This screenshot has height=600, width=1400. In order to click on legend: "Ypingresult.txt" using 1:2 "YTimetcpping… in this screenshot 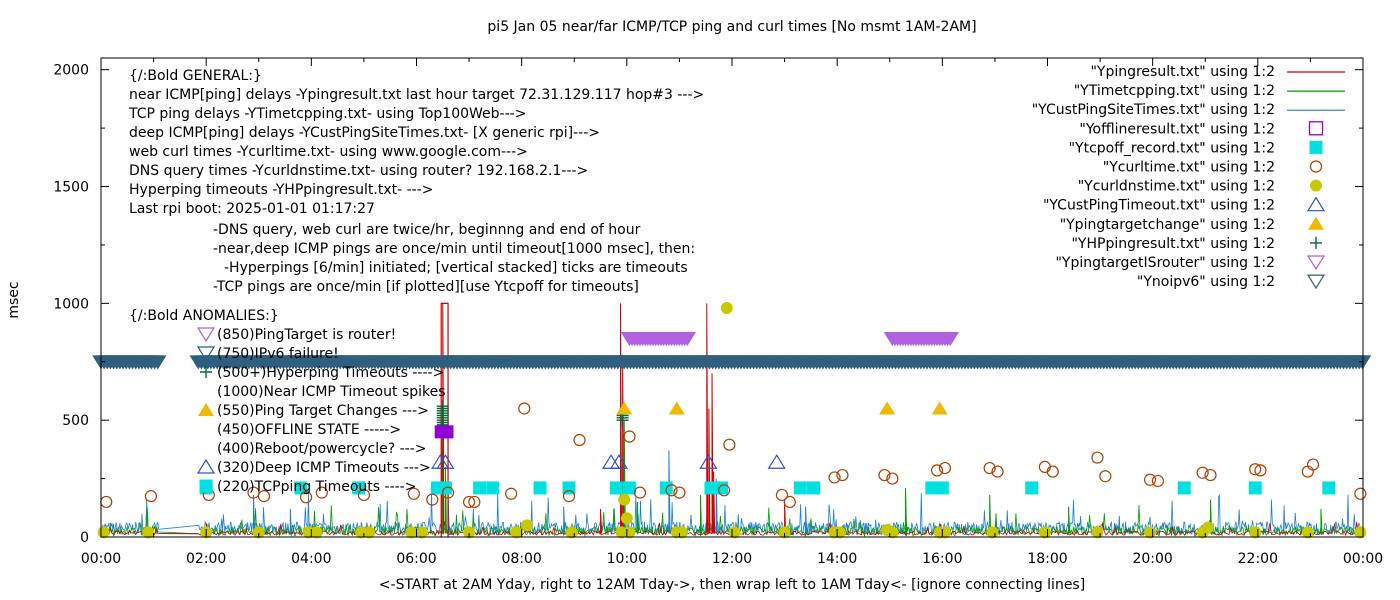, I will do `click(1188, 177)`.